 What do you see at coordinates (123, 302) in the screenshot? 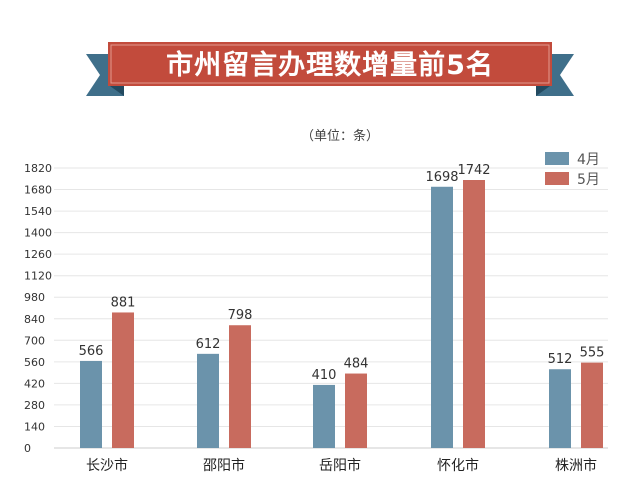
I see `data-label: 881` at bounding box center [123, 302].